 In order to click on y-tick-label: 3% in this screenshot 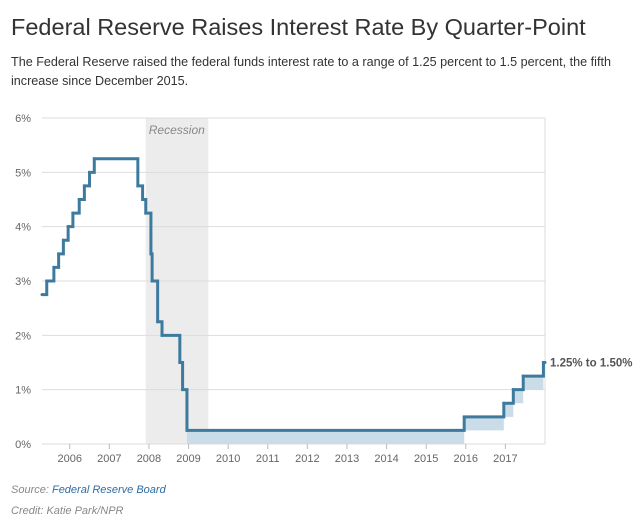, I will do `click(23, 282)`.